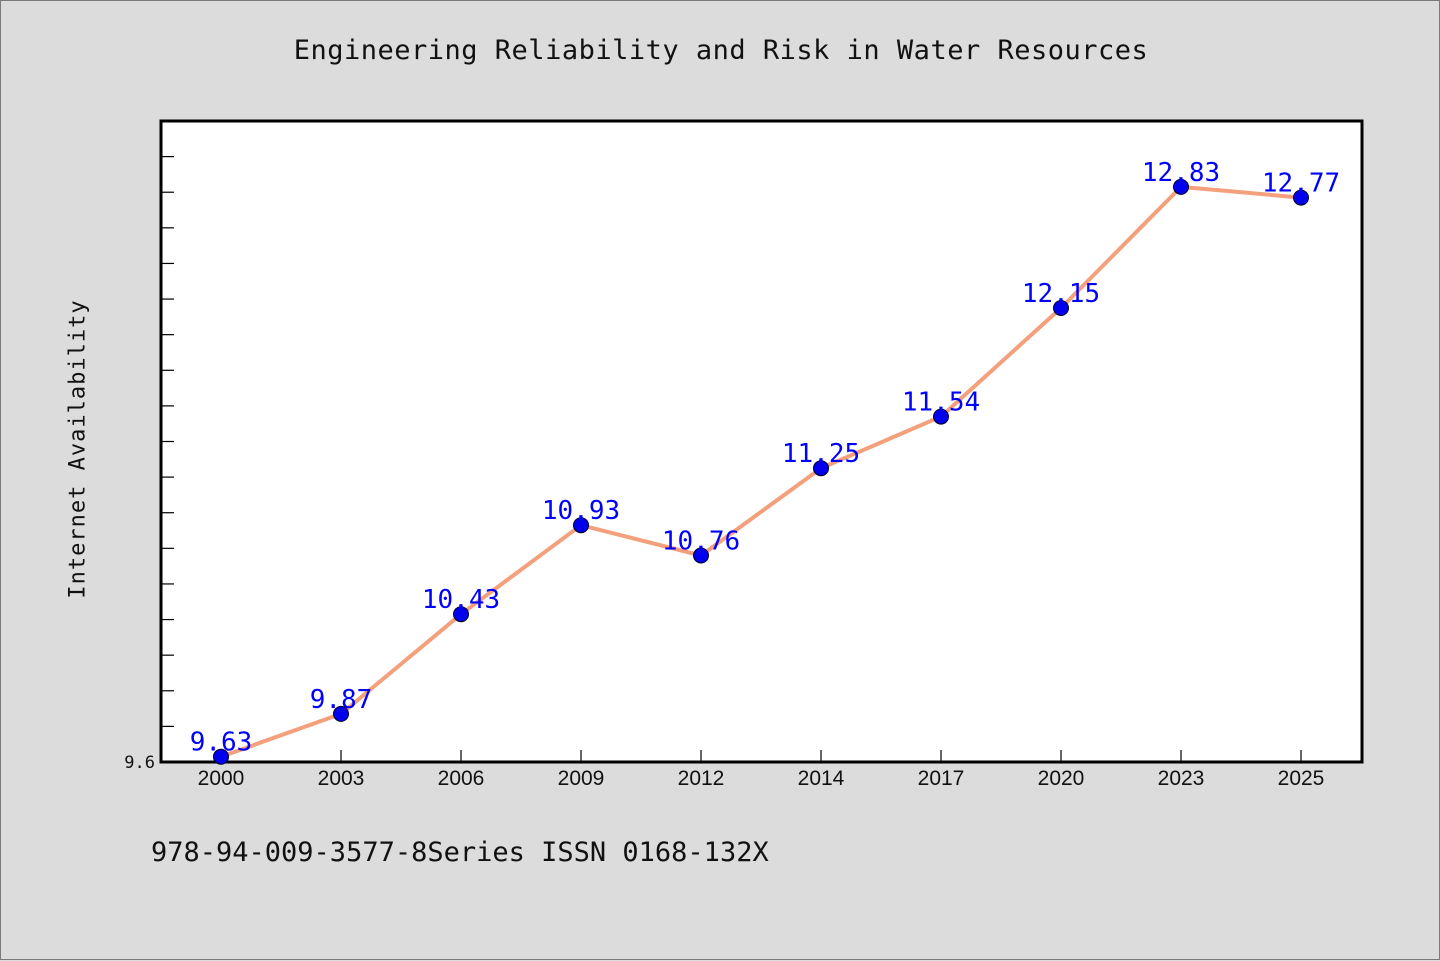 The height and width of the screenshot is (961, 1440). Describe the element at coordinates (341, 778) in the screenshot. I see `x-tick-label: 2003` at that location.